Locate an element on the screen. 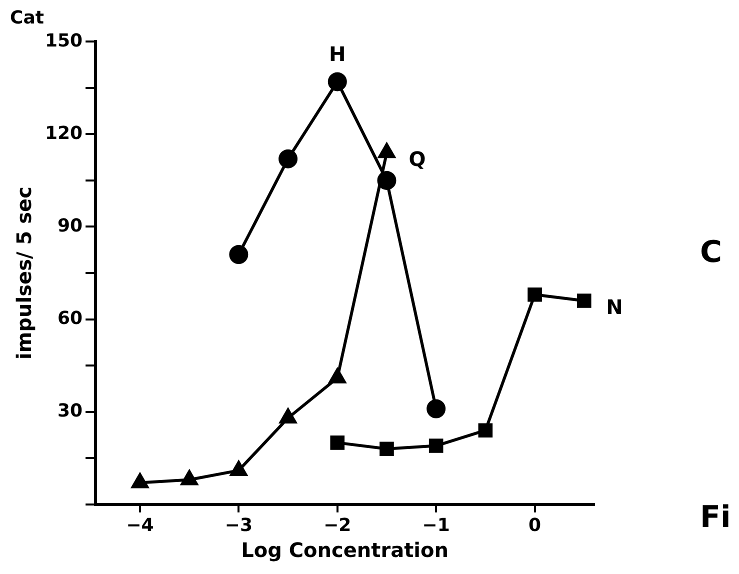  x-tick-label: −1 is located at coordinates (436, 525).